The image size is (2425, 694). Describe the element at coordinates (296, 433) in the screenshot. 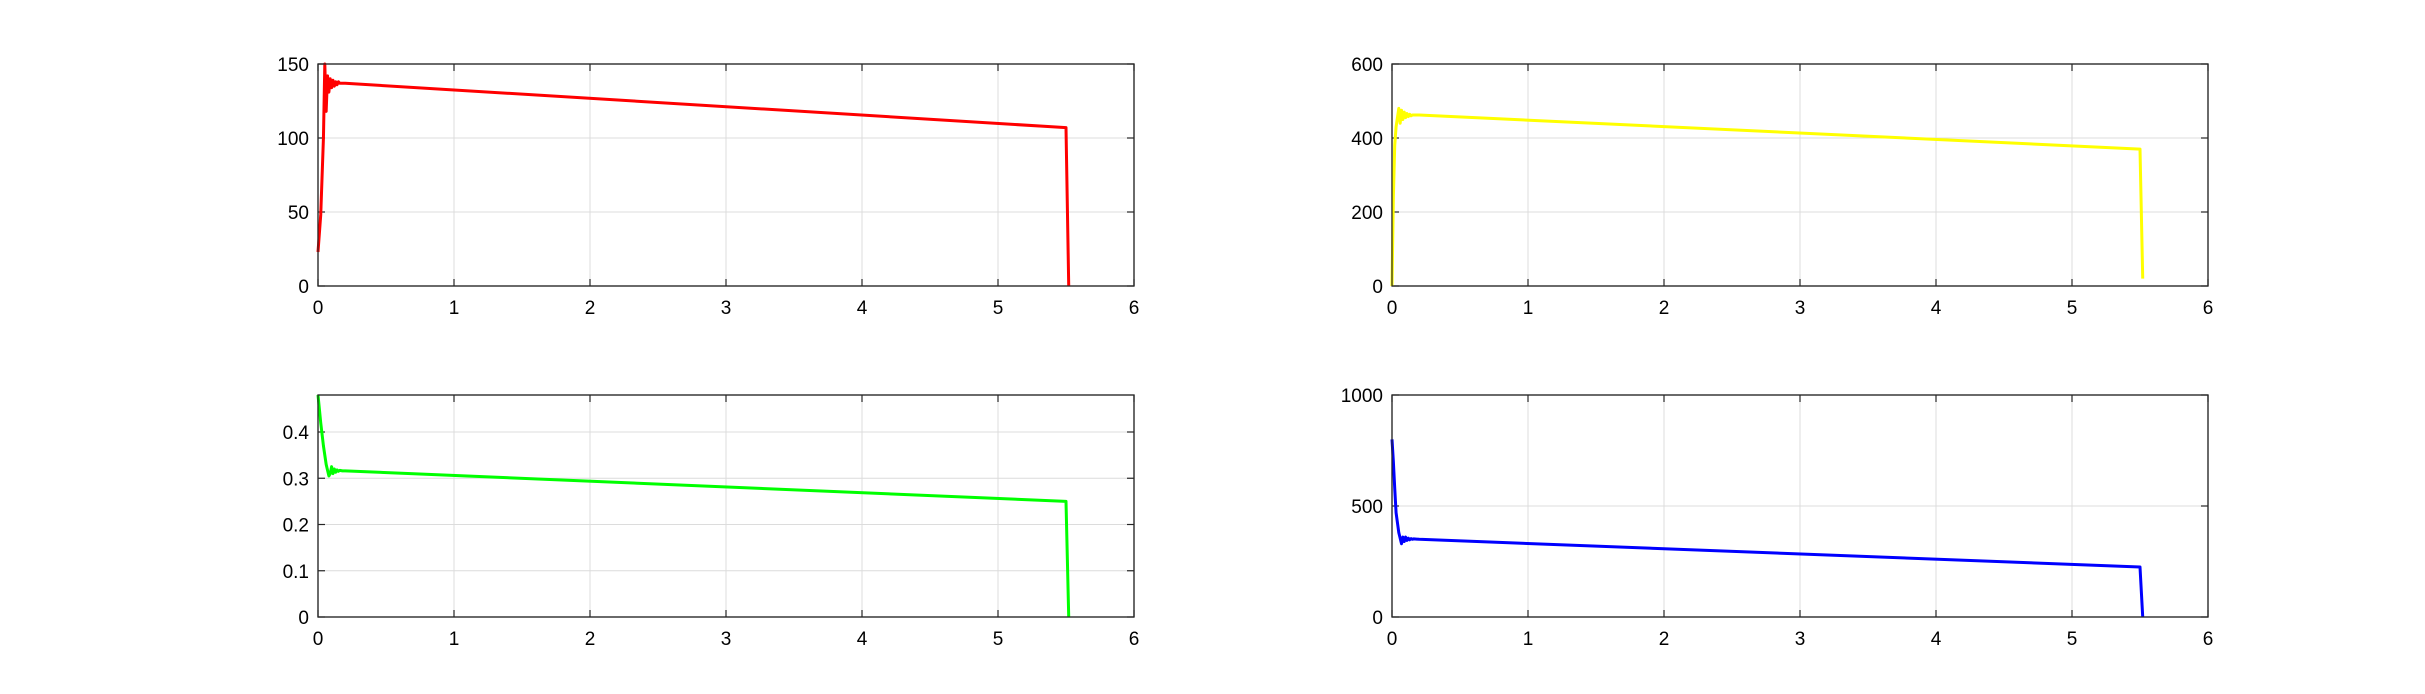

I see `y-tick-label: 0.4` at that location.